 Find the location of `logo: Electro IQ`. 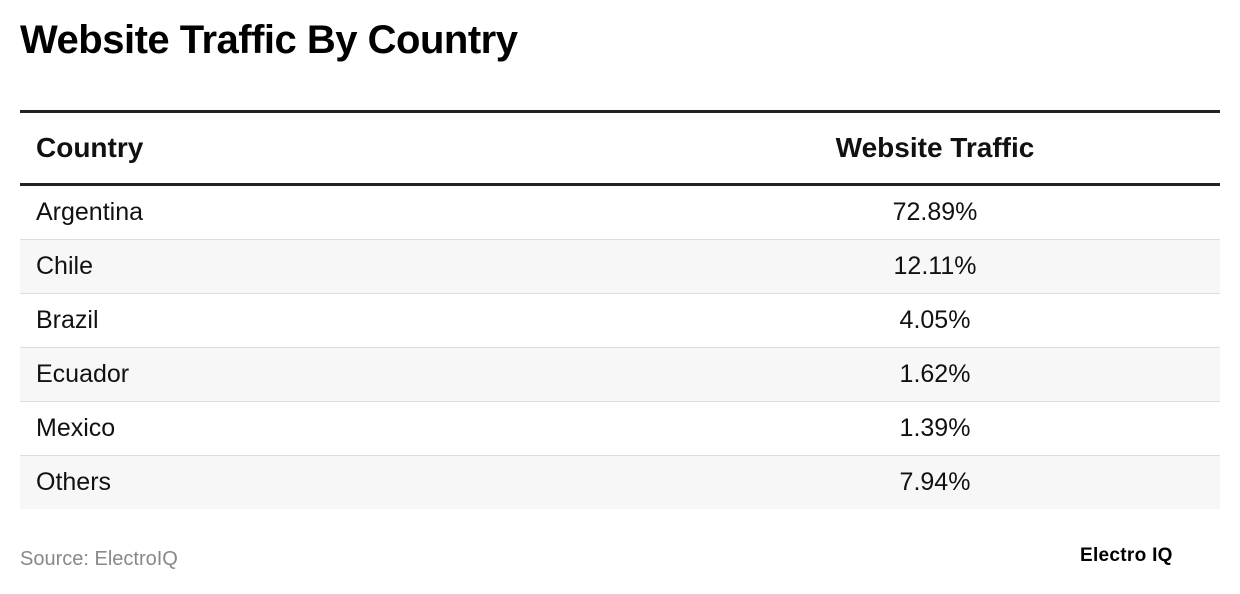

logo: Electro IQ is located at coordinates (1126, 555).